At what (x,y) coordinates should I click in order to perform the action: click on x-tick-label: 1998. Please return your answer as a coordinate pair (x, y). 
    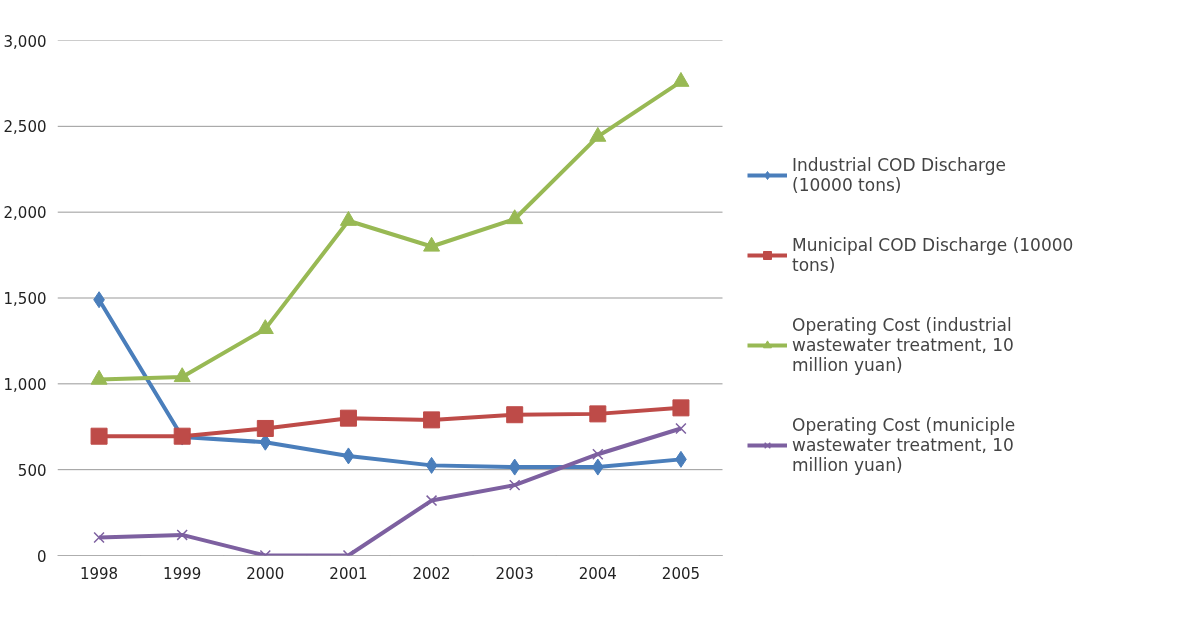
    Looking at the image, I should click on (99, 573).